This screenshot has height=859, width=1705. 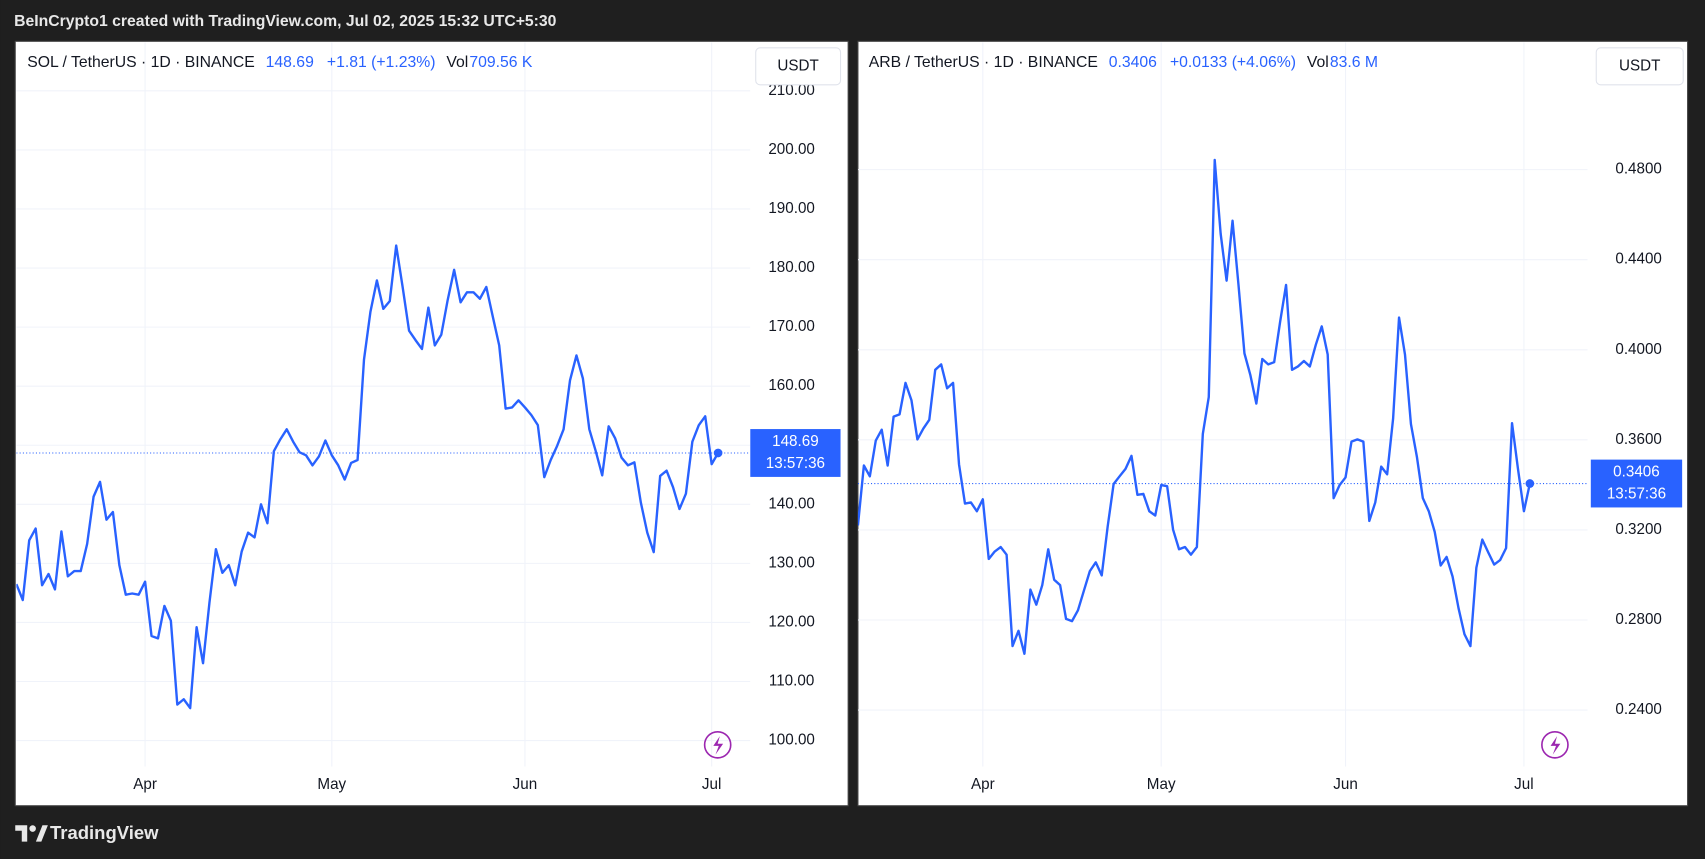 I want to click on brand: TradingView, so click(x=104, y=832).